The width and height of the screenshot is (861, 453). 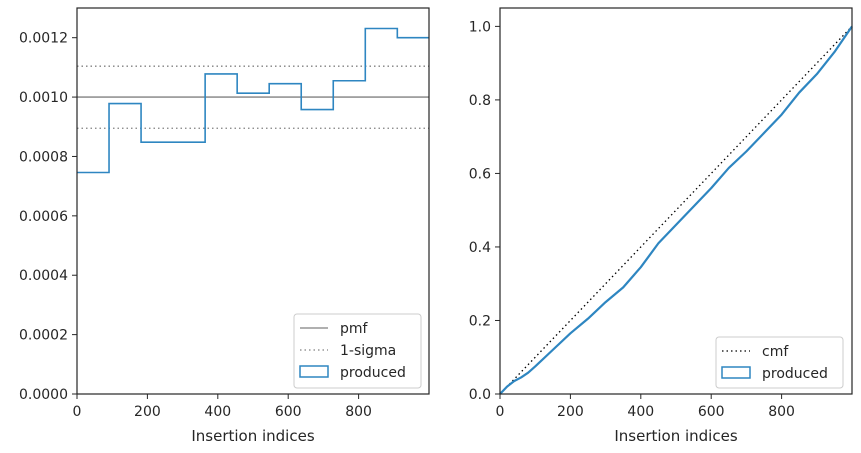 I want to click on left-x-tick-label: 200, so click(x=147, y=412).